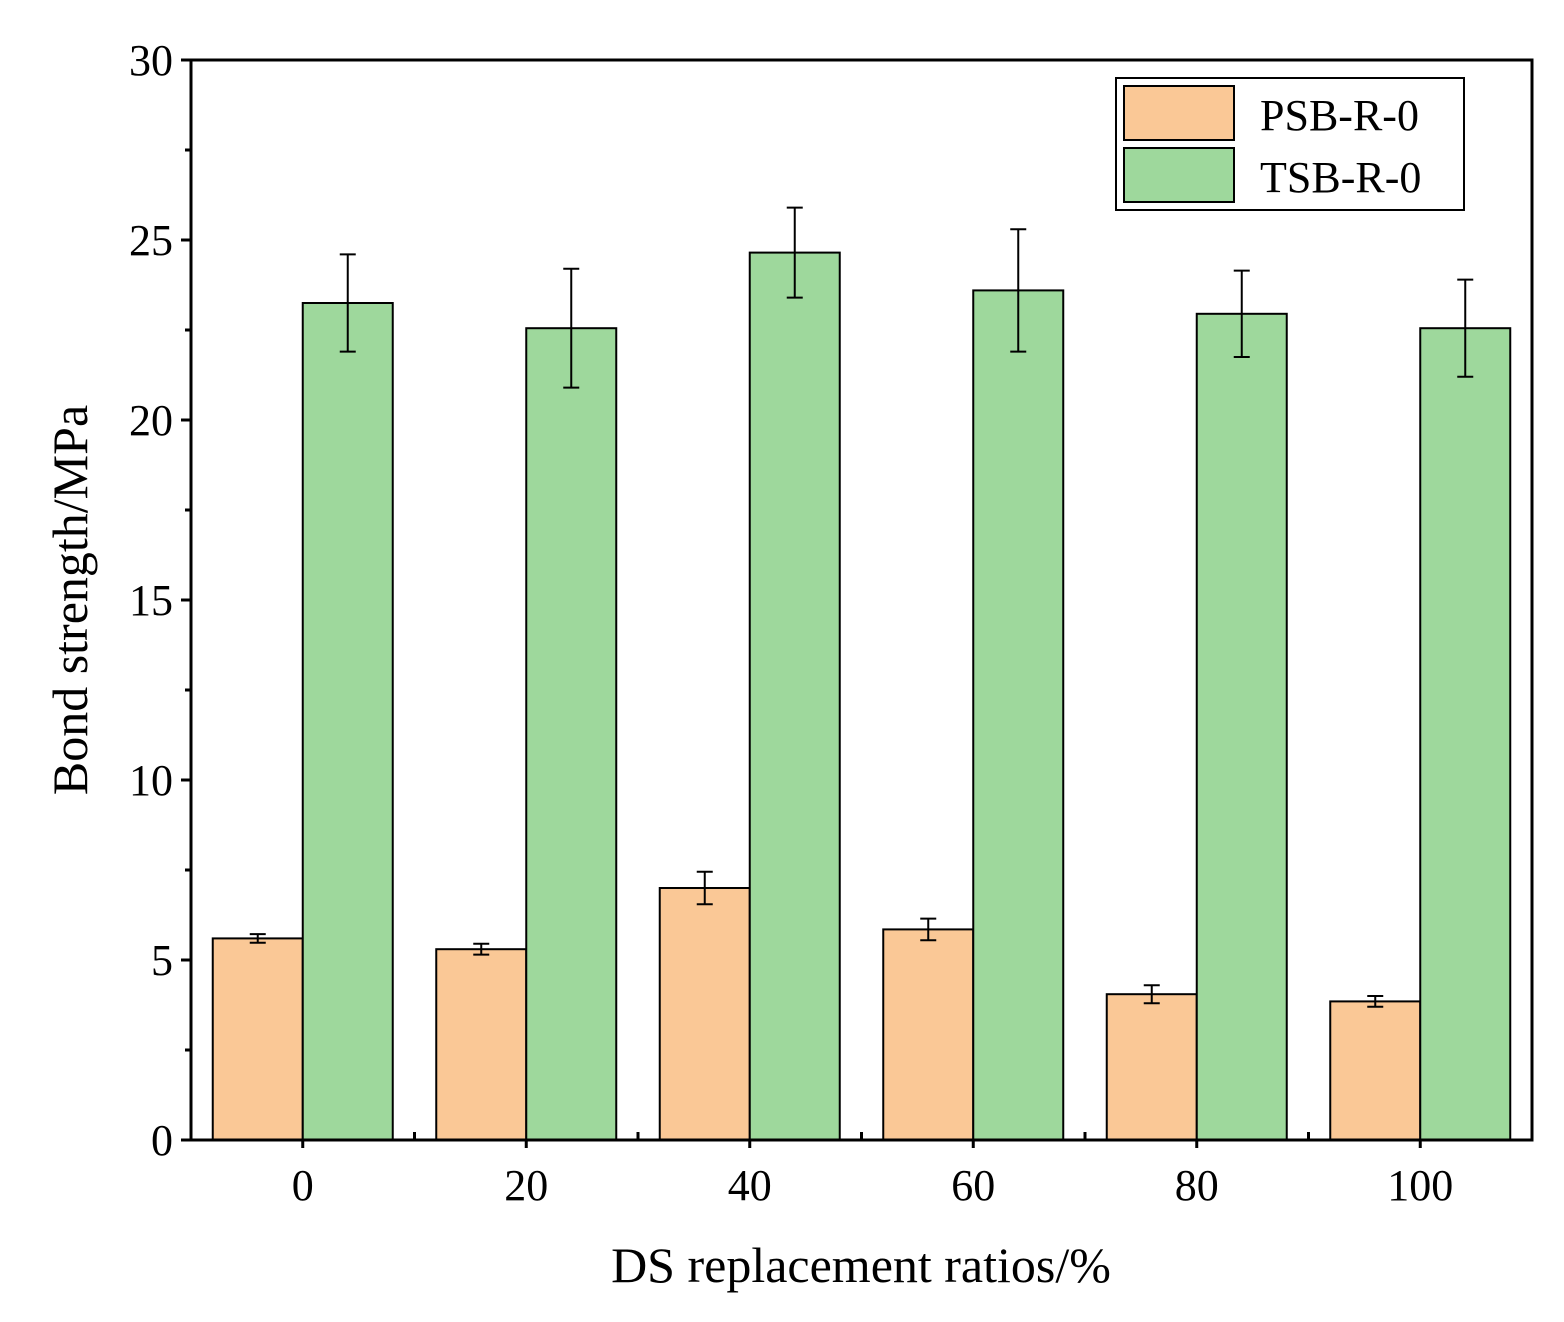 The height and width of the screenshot is (1322, 1564). I want to click on legend: PSB-R-0 TSB-R-0, so click(1290, 144).